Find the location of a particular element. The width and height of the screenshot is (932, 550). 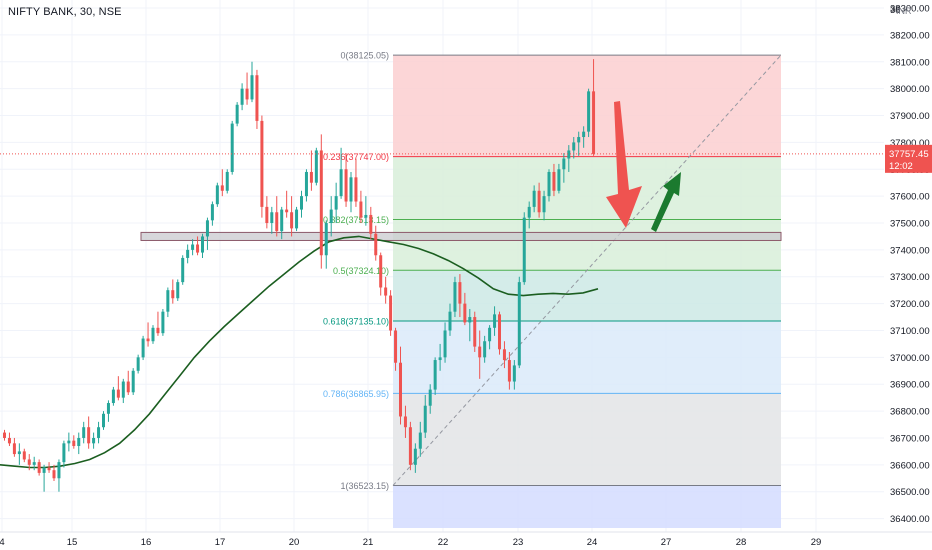

down-arrow-shape is located at coordinates (624, 164).